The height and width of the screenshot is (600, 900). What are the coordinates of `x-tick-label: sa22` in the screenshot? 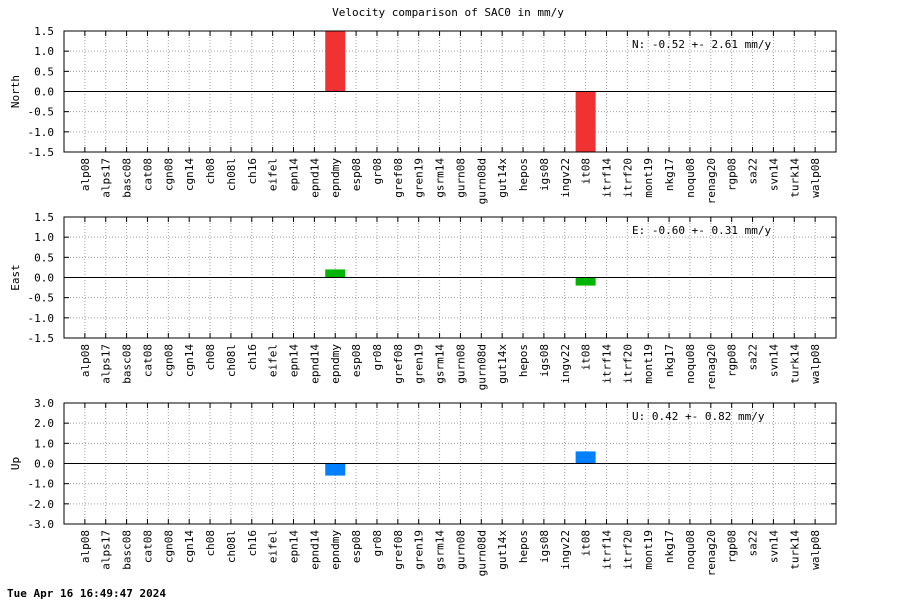 It's located at (753, 357).